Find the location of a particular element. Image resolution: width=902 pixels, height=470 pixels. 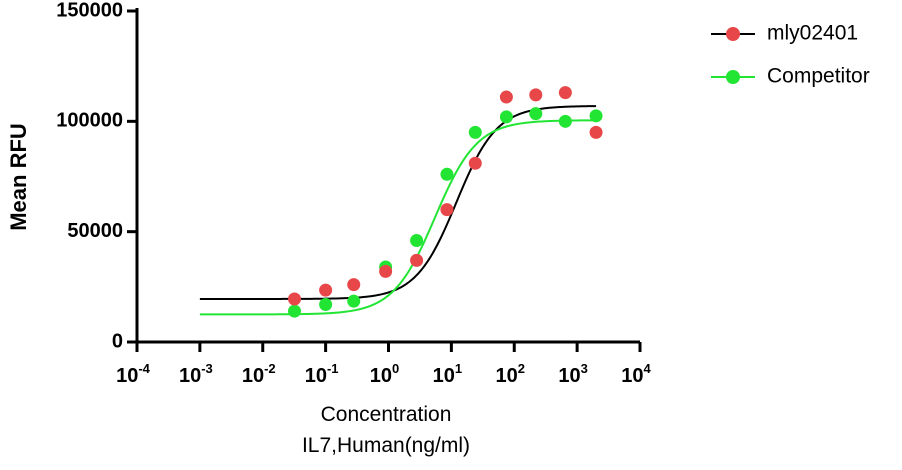

y-tick-label: 0 is located at coordinates (117, 341).